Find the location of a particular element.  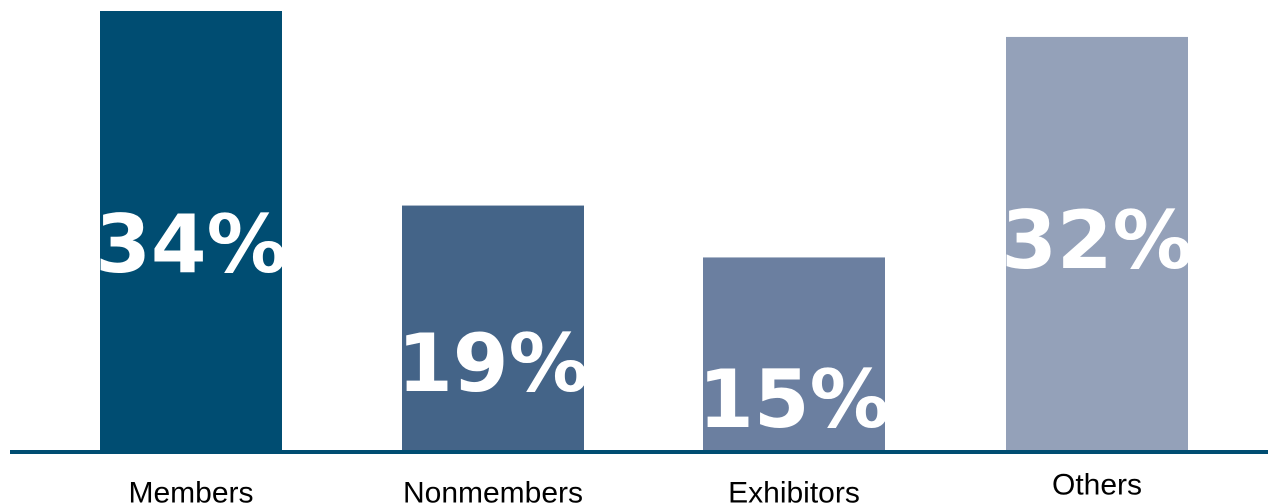

bar-members is located at coordinates (191, 231).